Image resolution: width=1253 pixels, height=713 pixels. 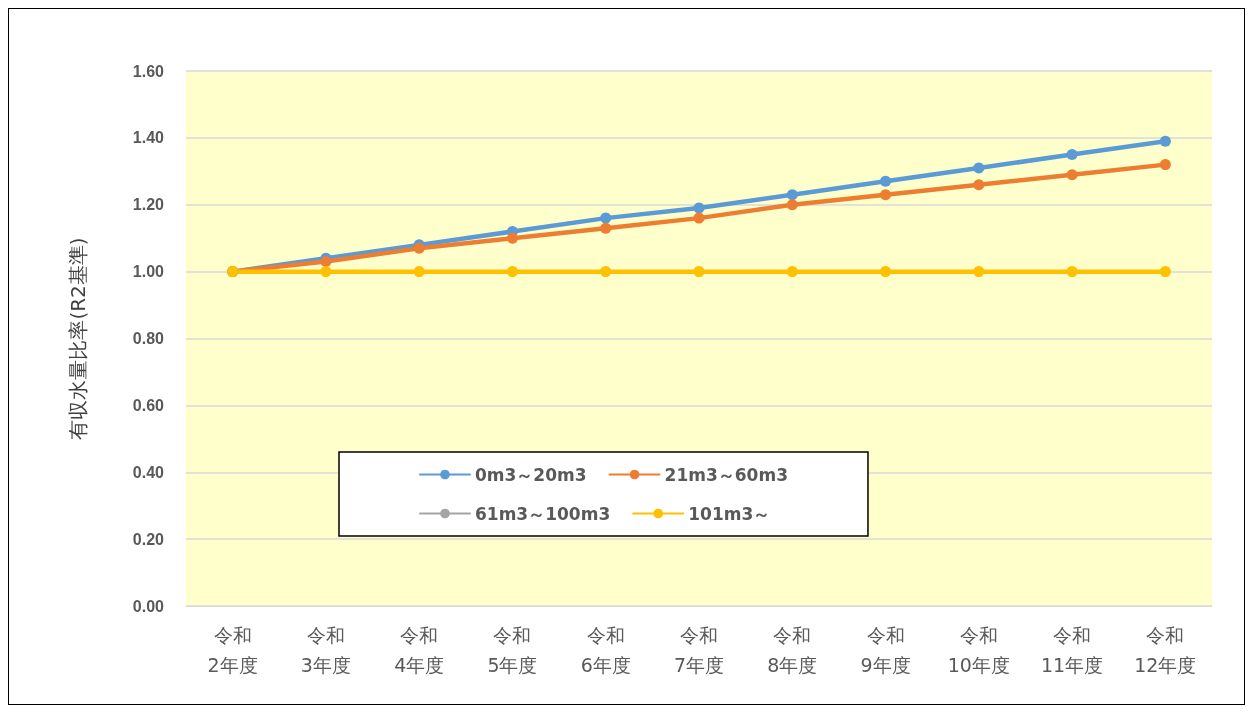 I want to click on x-tick-label: 令和 2年度, so click(x=232, y=650).